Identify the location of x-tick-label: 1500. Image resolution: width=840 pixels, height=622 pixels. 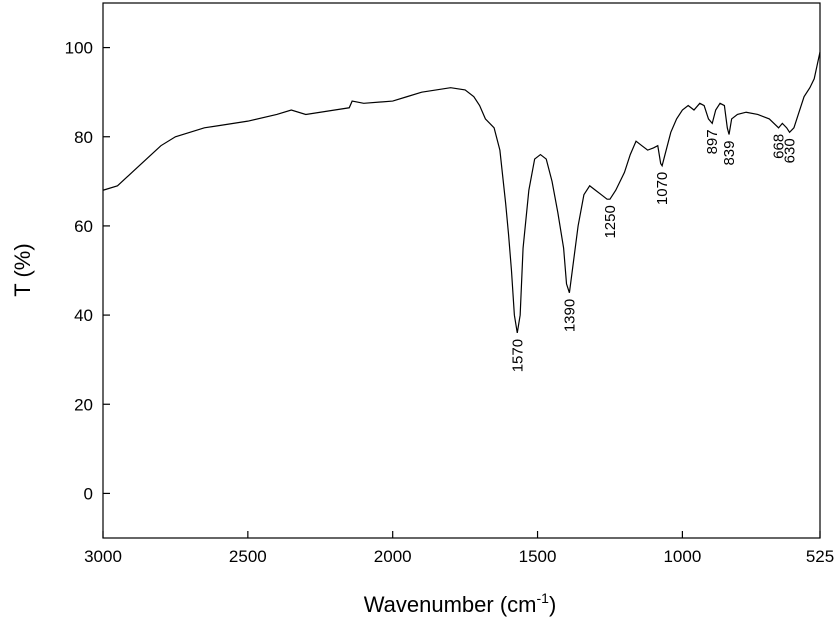
(538, 556).